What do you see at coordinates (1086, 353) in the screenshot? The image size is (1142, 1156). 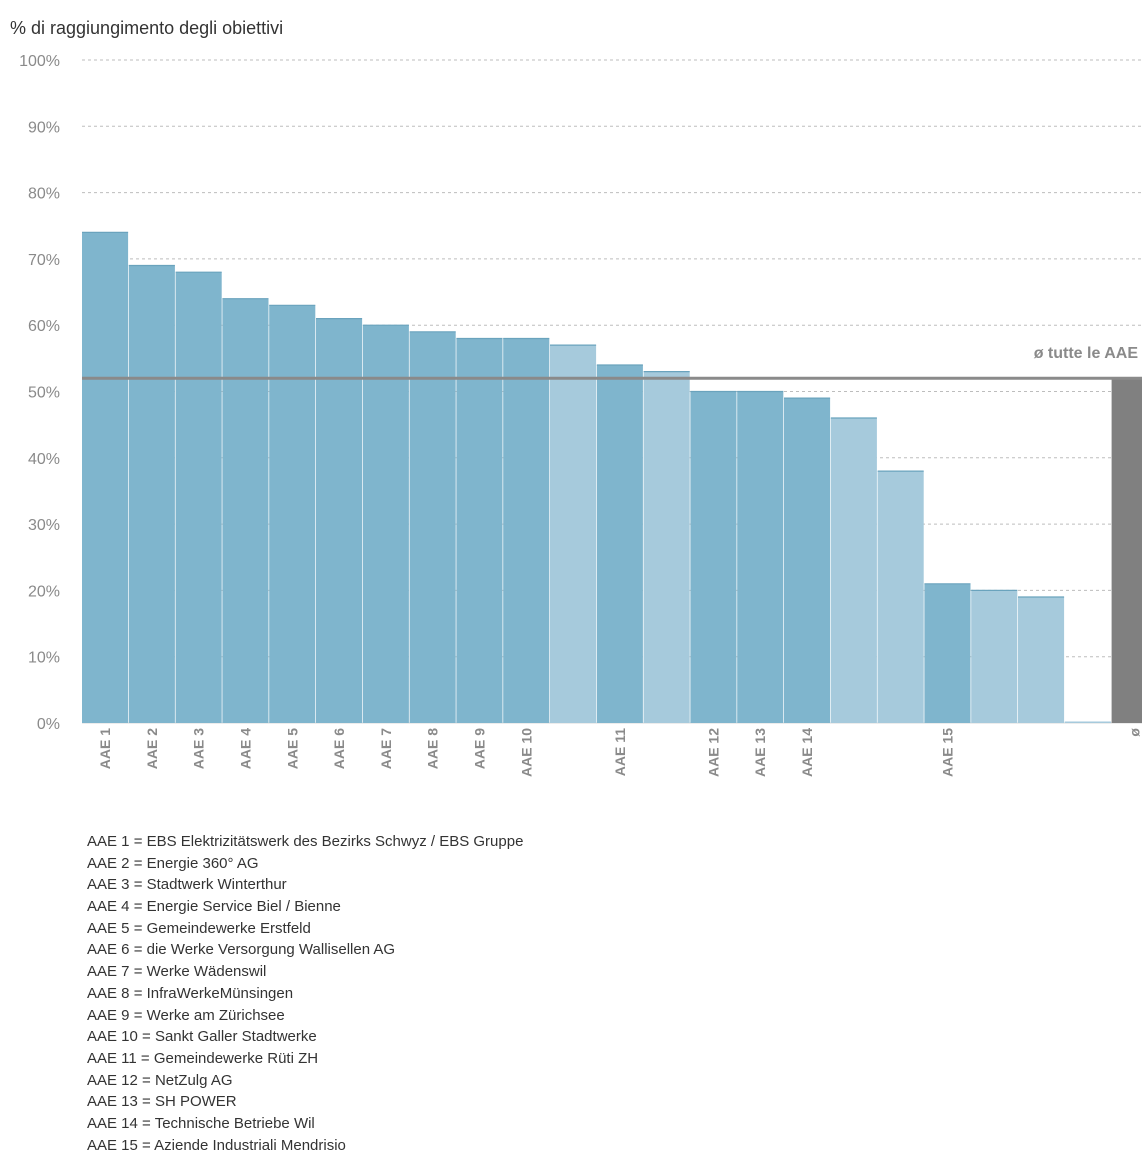 I see `average-label: ø tutte le AAE` at bounding box center [1086, 353].